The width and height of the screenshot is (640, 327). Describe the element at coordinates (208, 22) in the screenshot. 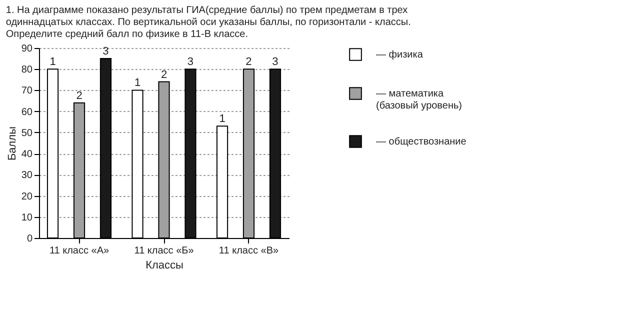

I see `chart-title: 1. На диаграмме показано результаты ГИА(средние баллы) по трем предметам в трех одиннадцатых классах. По вертикальной оси указаны баллы, по горизонтали - классы. Определите средний балл по физике в 11-В классе.` at that location.